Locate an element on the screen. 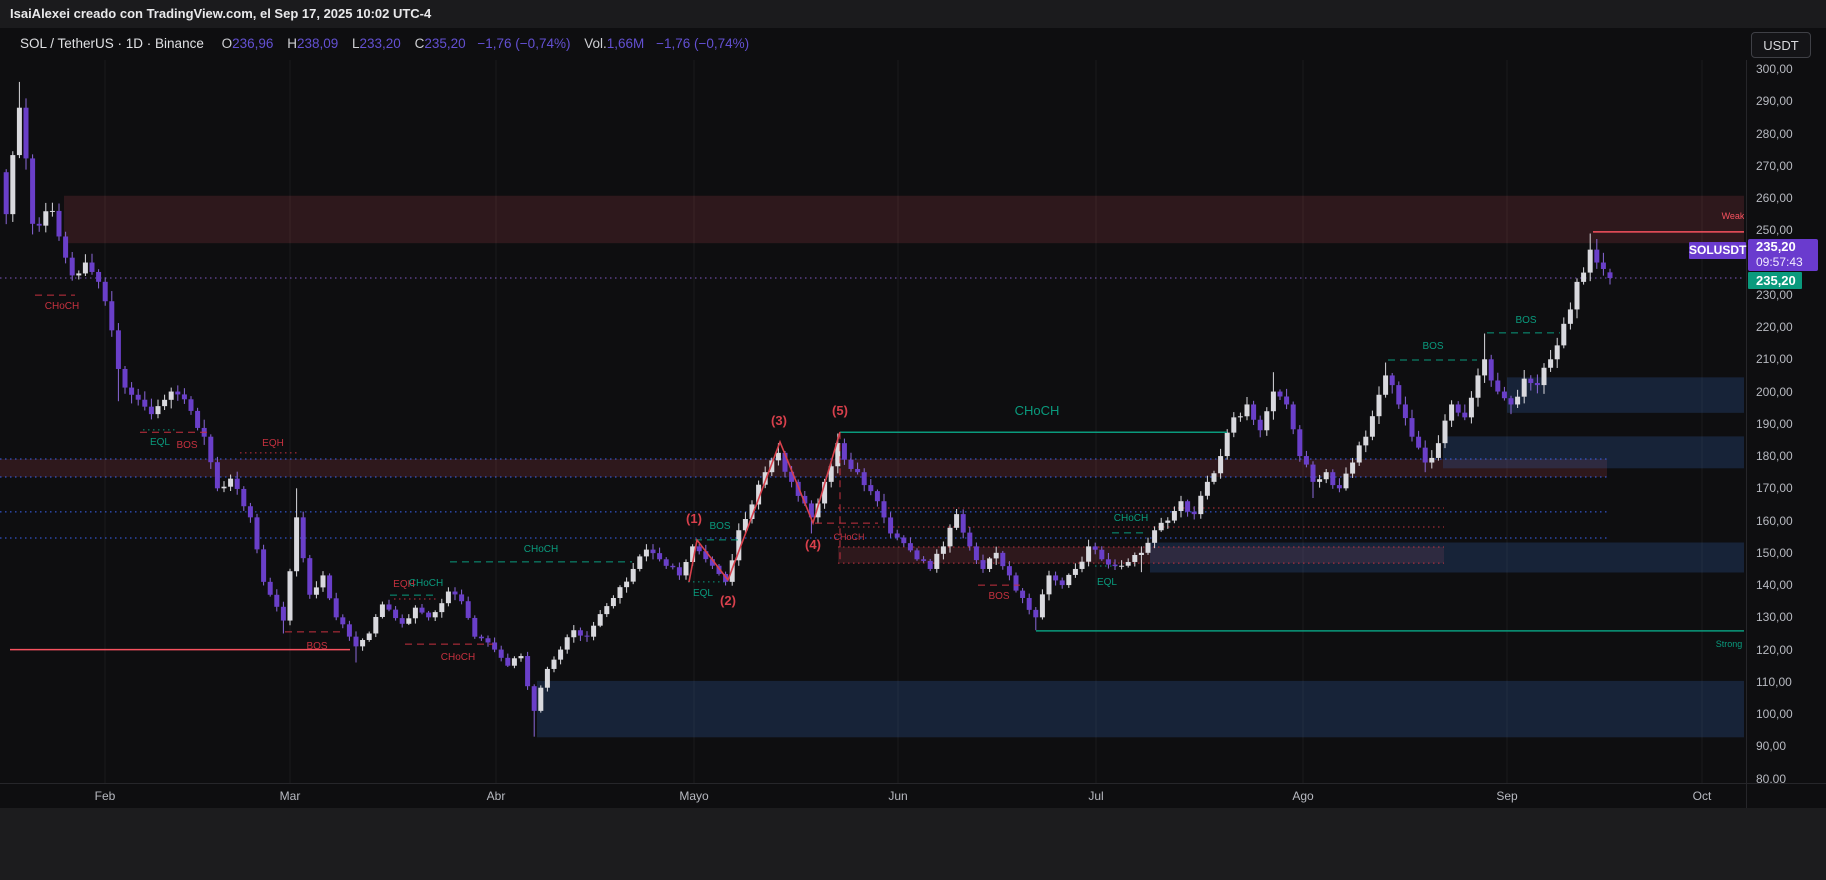  smc-label-eqh: EQH is located at coordinates (273, 443).